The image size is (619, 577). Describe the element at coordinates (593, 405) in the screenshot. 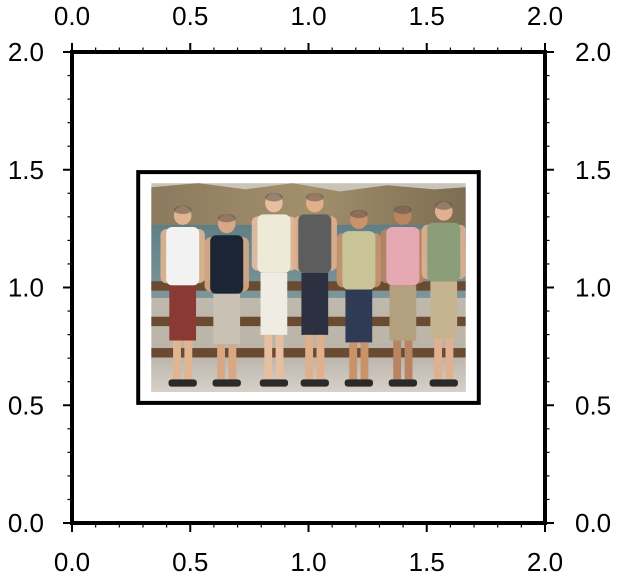

I see `y-tick-label-right: 0.5` at that location.